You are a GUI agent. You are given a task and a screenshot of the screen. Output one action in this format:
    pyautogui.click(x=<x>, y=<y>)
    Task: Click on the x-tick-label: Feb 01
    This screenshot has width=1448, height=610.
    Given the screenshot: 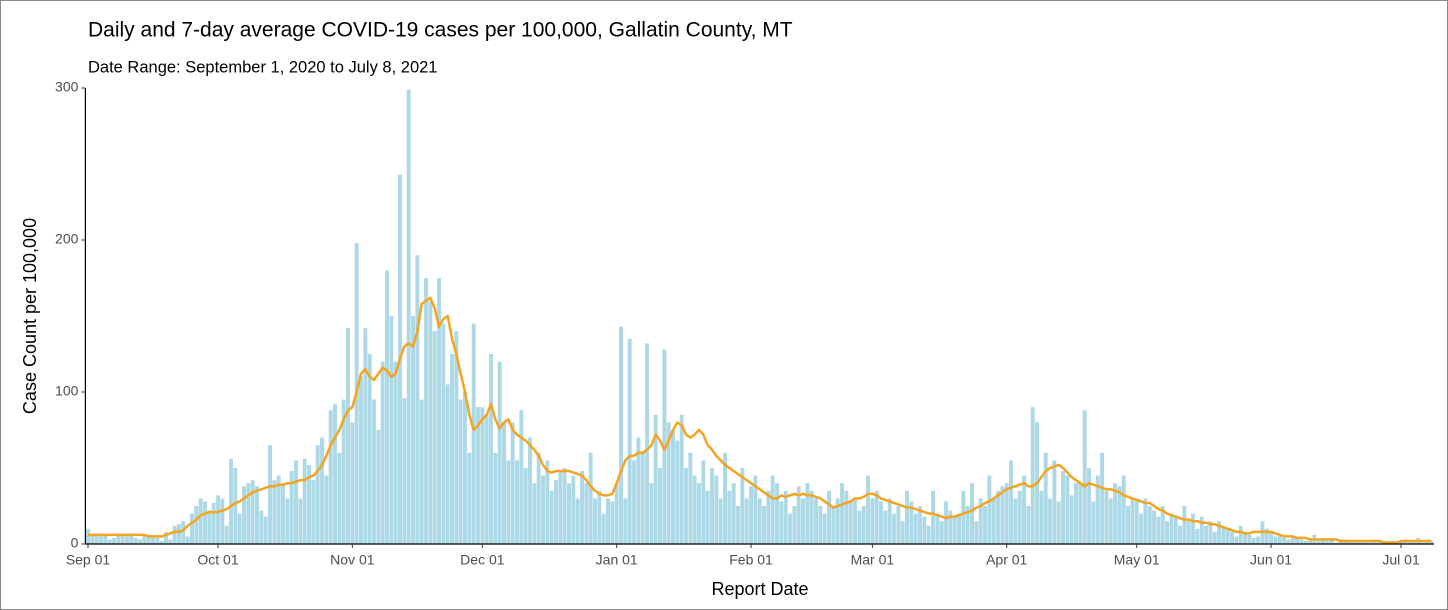 What is the action you would take?
    pyautogui.click(x=751, y=560)
    